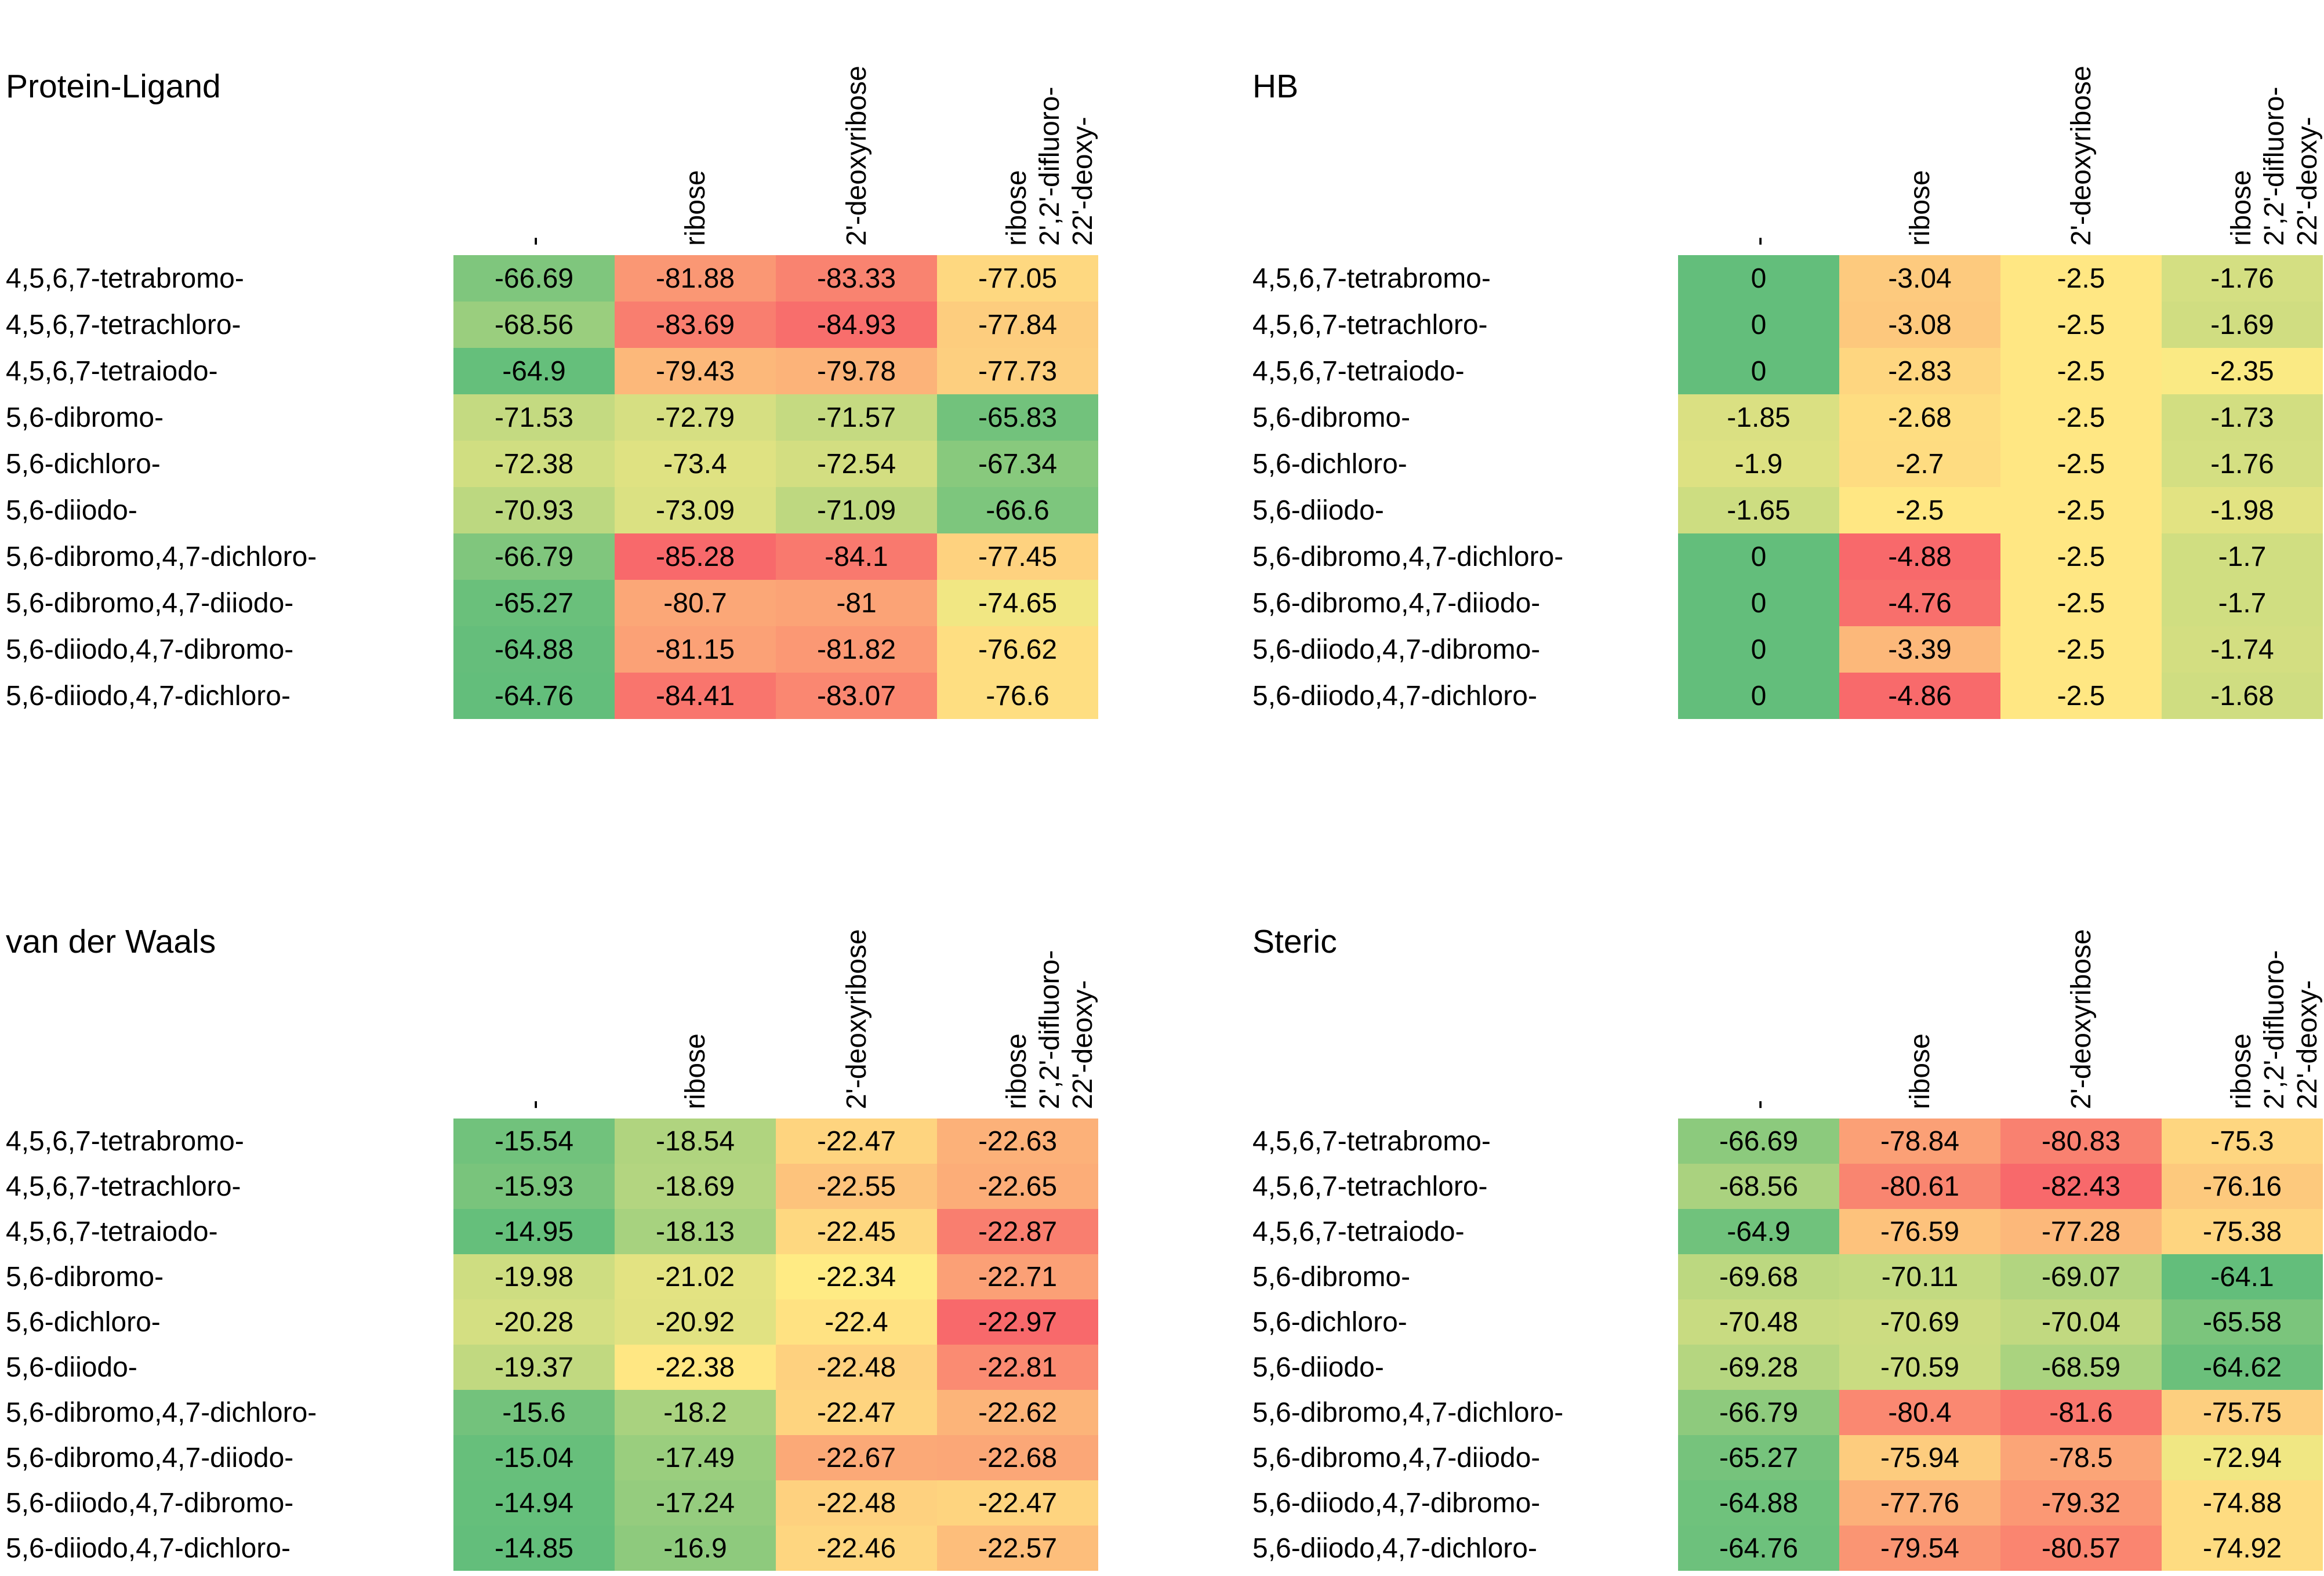 The width and height of the screenshot is (2324, 1576). Describe the element at coordinates (695, 1368) in the screenshot. I see `heatmap-cell: -22.38` at that location.